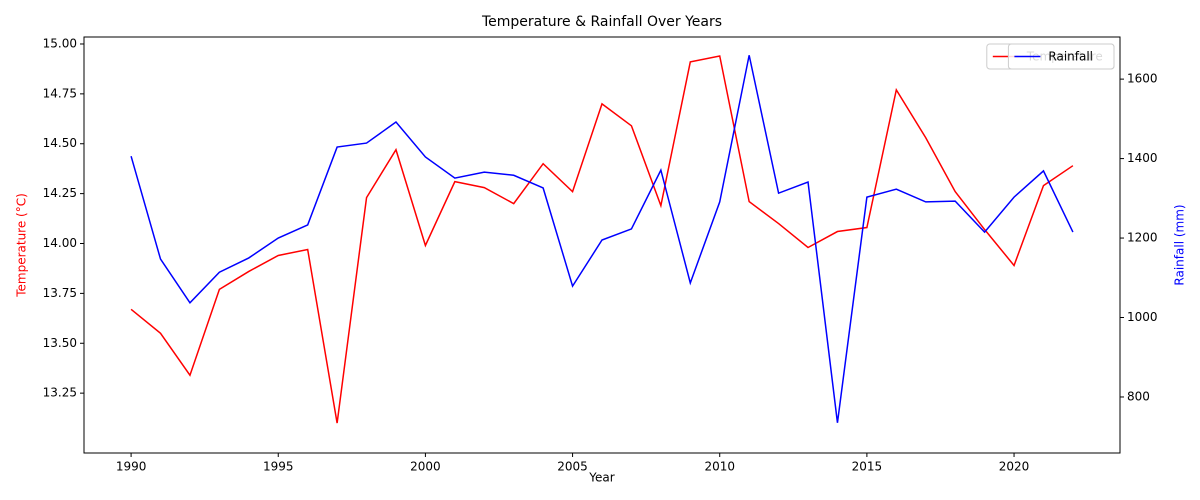  I want to click on x-axis-label: Year, so click(601, 478).